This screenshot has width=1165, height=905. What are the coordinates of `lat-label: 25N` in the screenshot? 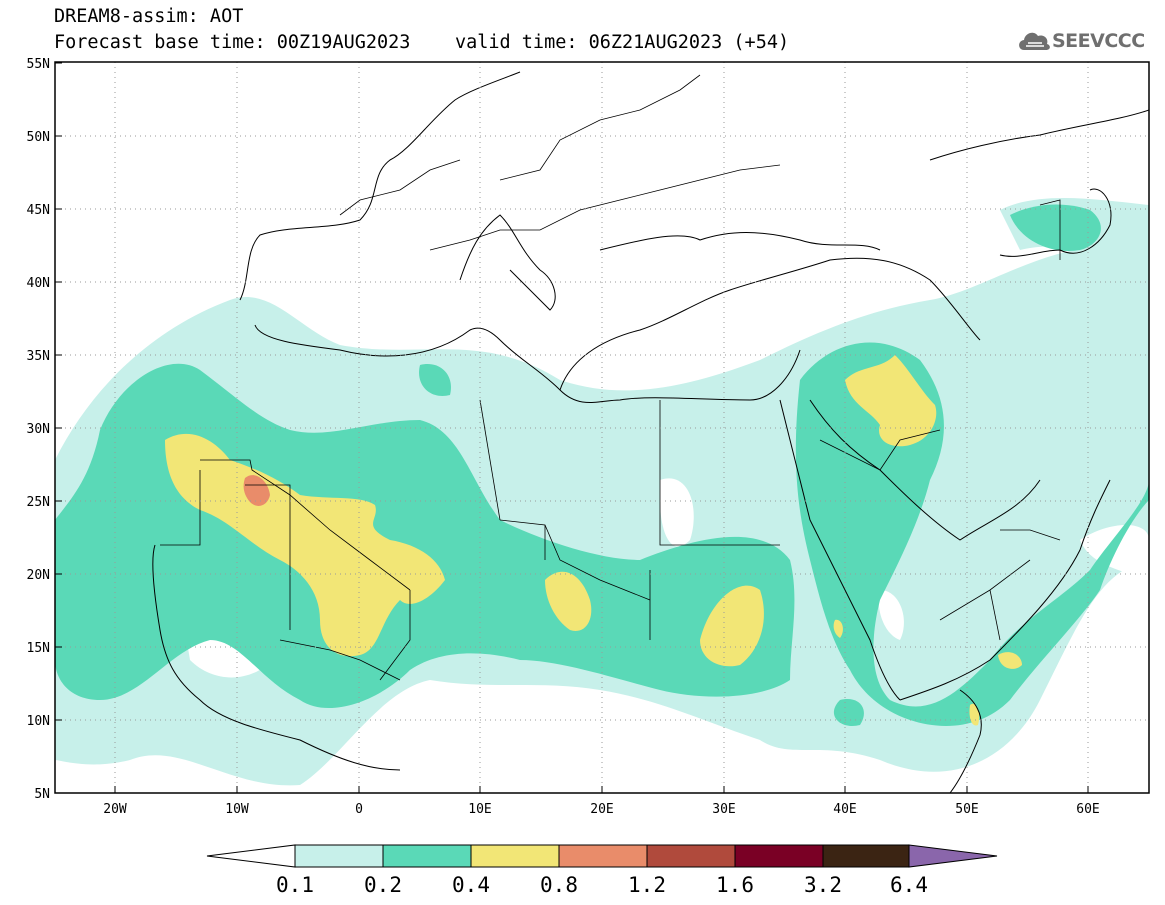 It's located at (38, 502).